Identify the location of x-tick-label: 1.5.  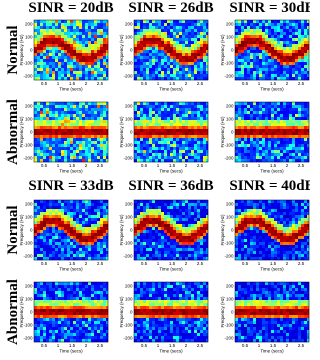
(72, 165).